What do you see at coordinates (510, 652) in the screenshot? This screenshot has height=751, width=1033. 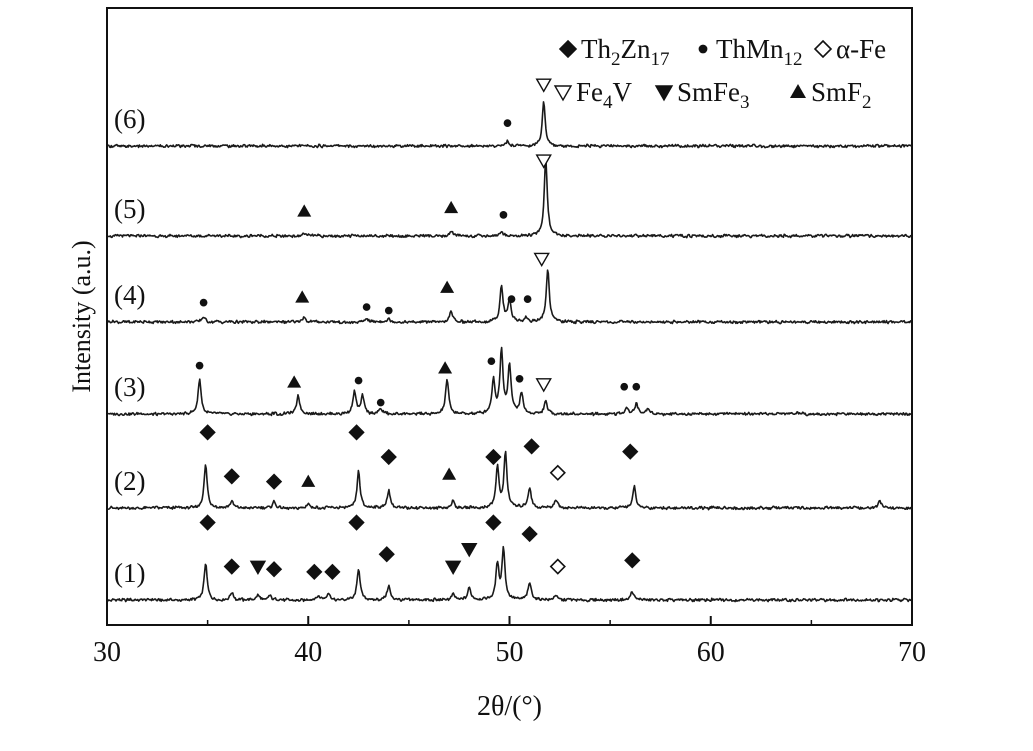 I see `x-tick-label: 50` at bounding box center [510, 652].